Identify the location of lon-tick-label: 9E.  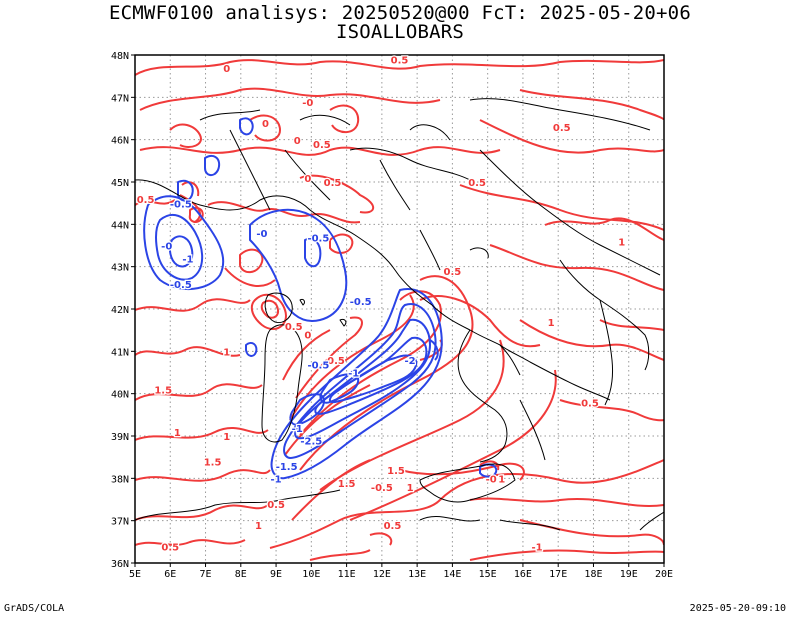
(276, 574).